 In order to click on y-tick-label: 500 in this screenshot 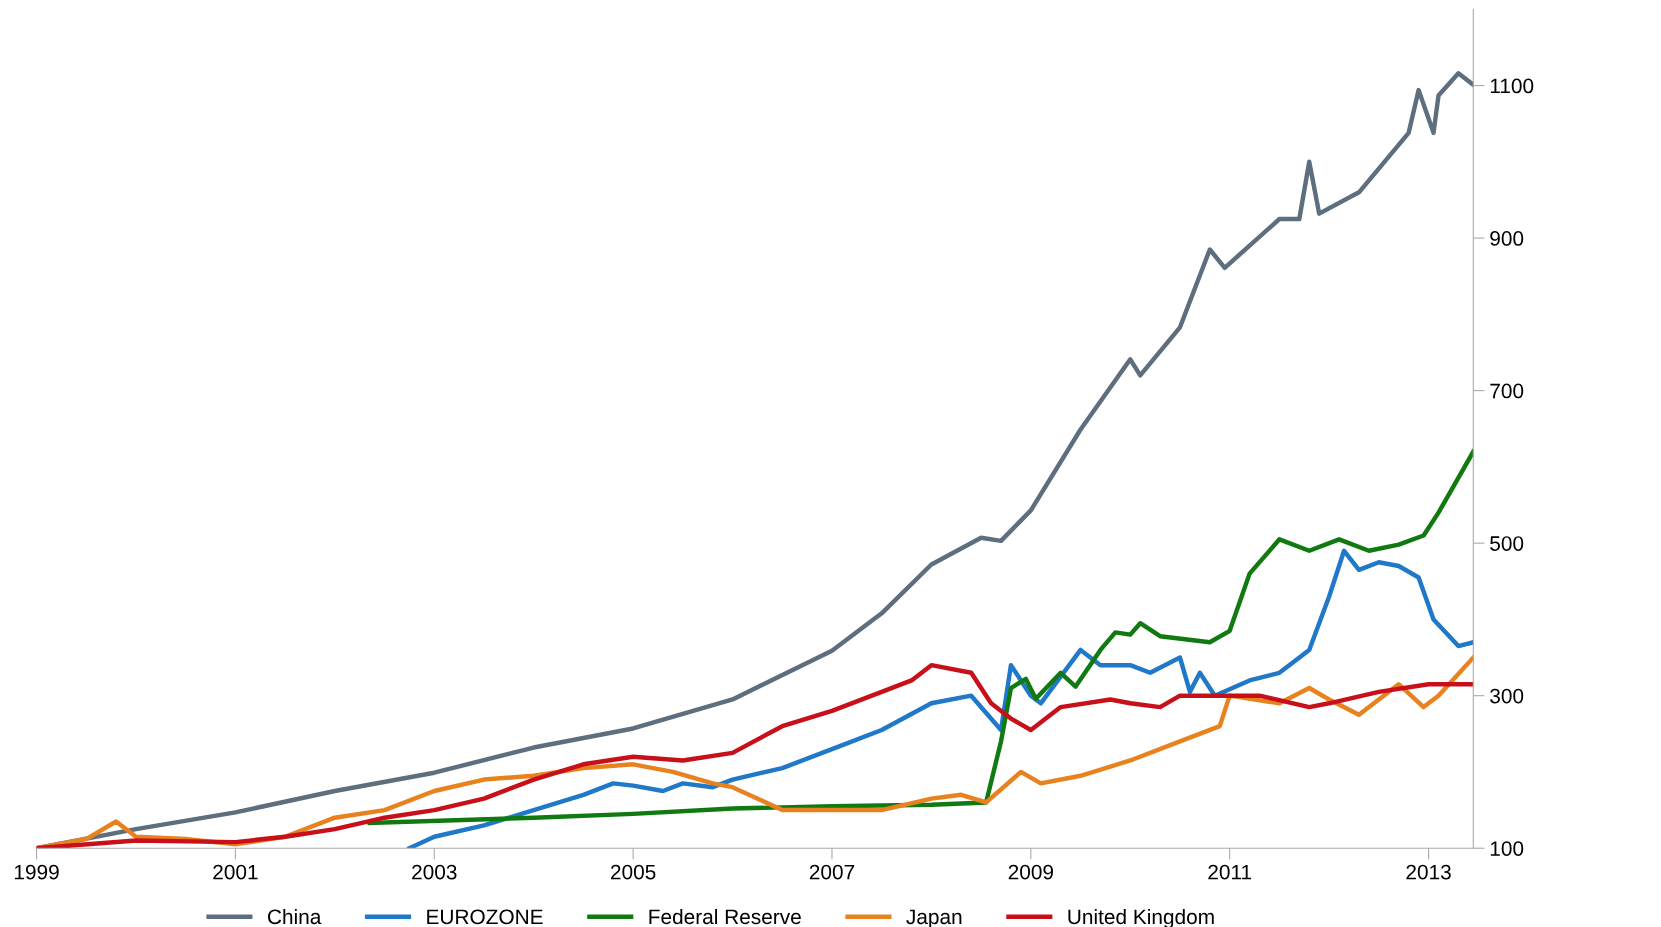, I will do `click(1507, 543)`.